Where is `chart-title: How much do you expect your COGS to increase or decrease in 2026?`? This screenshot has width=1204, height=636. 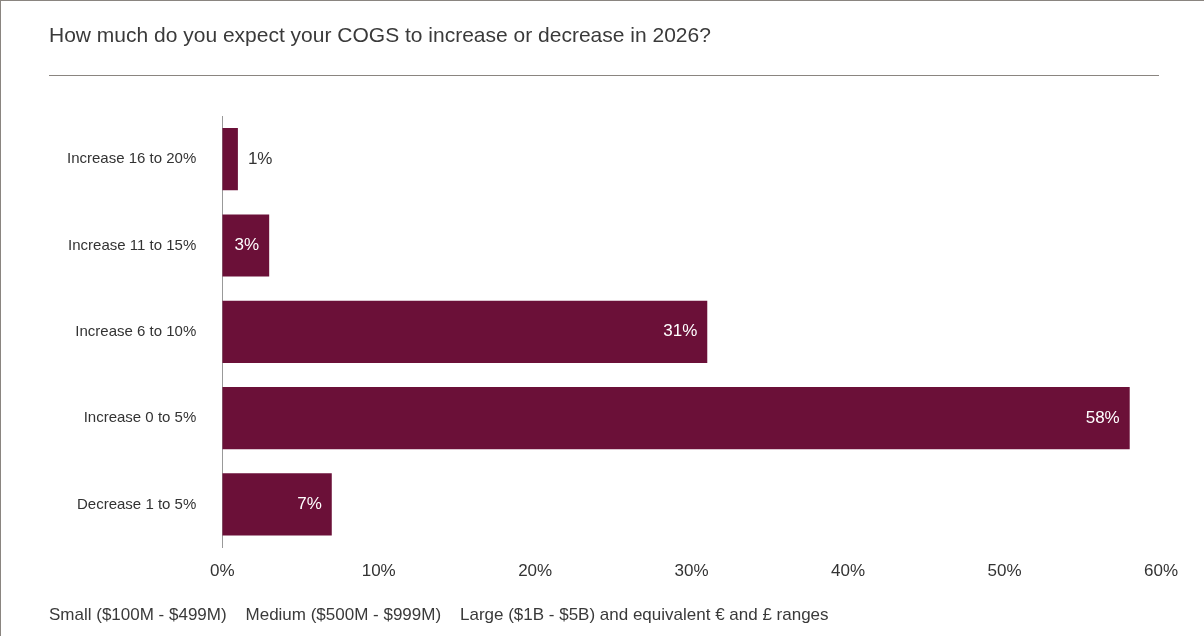
chart-title: How much do you expect your COGS to increase or decrease in 2026? is located at coordinates (380, 35).